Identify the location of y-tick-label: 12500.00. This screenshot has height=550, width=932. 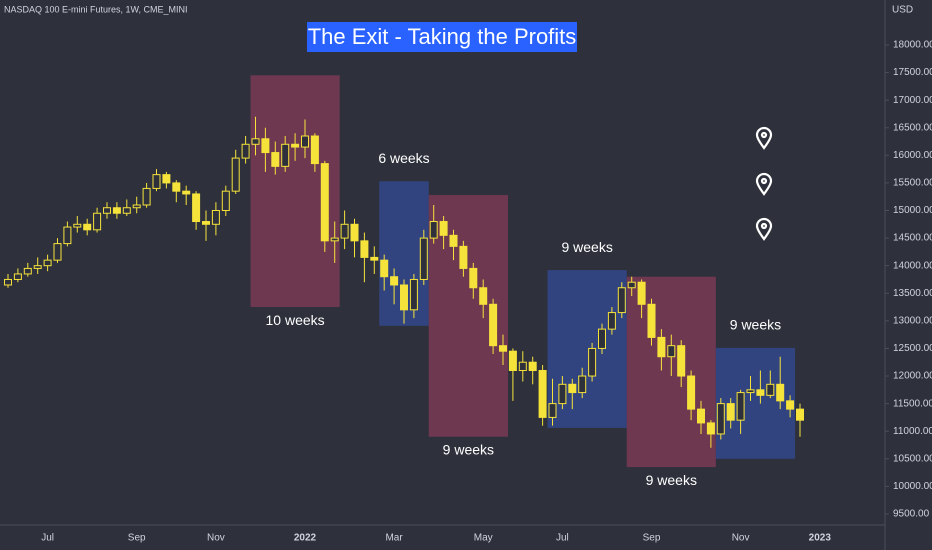
(912, 348).